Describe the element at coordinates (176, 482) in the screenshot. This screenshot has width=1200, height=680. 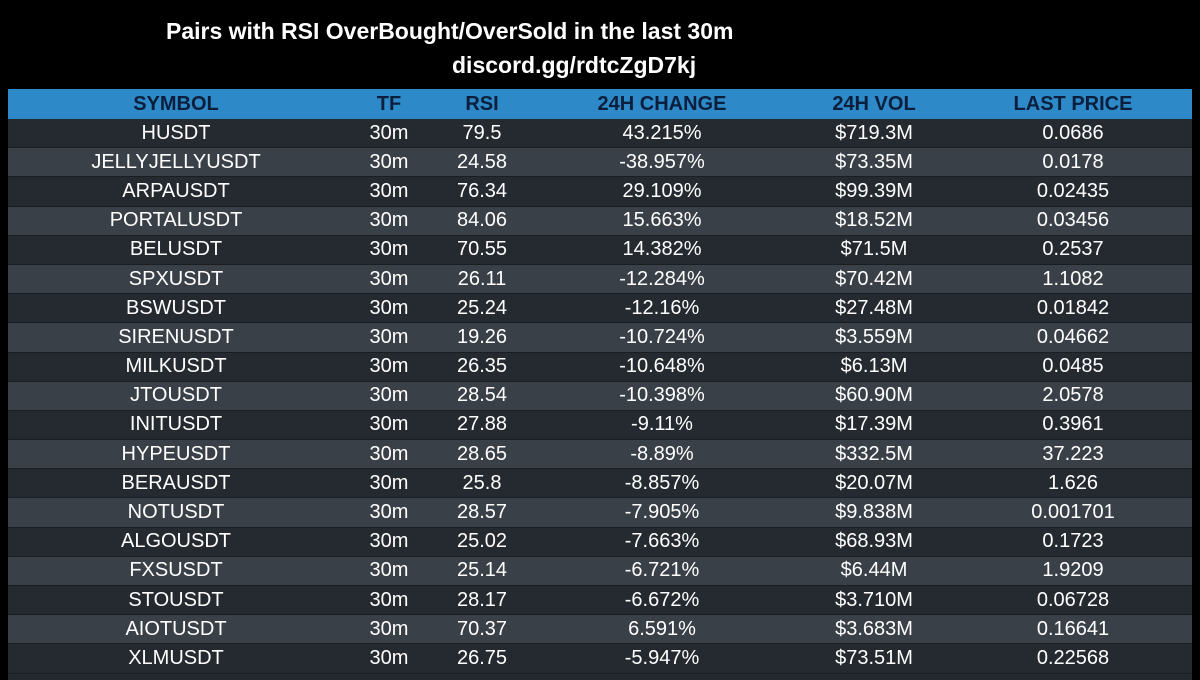
I see `cell-symbol: BERAUSDT` at that location.